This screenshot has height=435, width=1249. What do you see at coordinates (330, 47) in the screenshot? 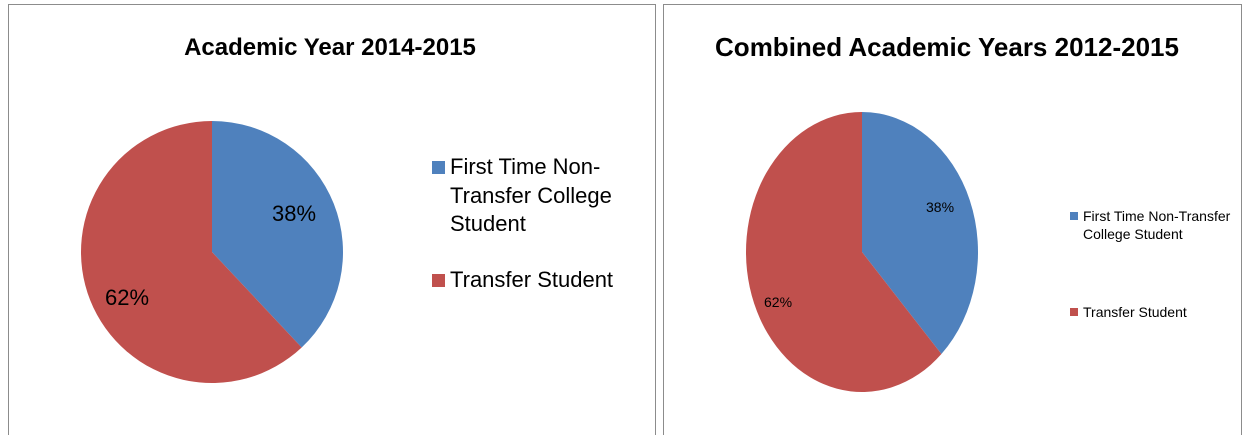
I see `chart-title: Academic Year 2014-2015` at bounding box center [330, 47].